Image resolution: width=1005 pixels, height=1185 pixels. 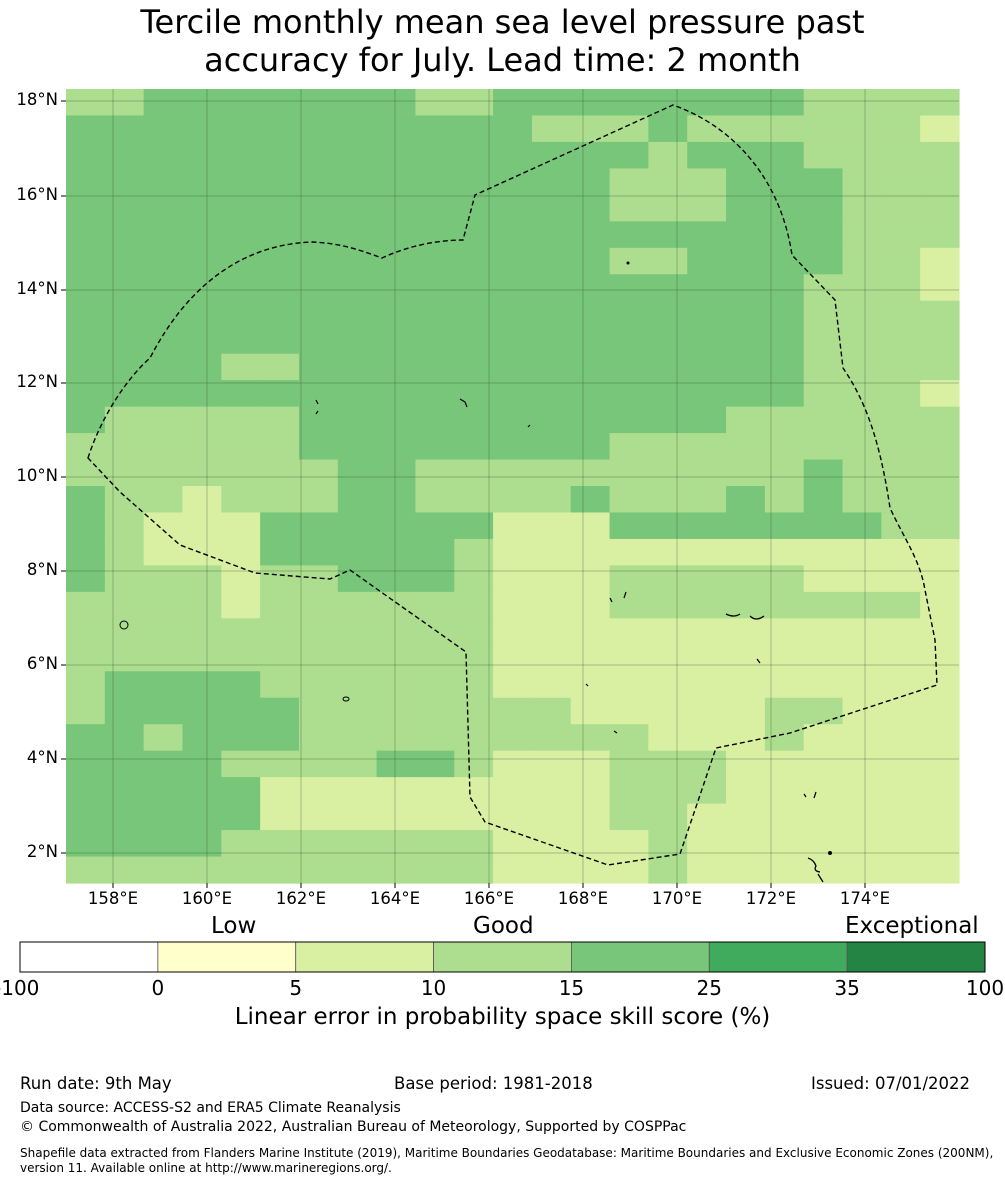 What do you see at coordinates (985, 988) in the screenshot?
I see `colorbar-tick-label: 100` at bounding box center [985, 988].